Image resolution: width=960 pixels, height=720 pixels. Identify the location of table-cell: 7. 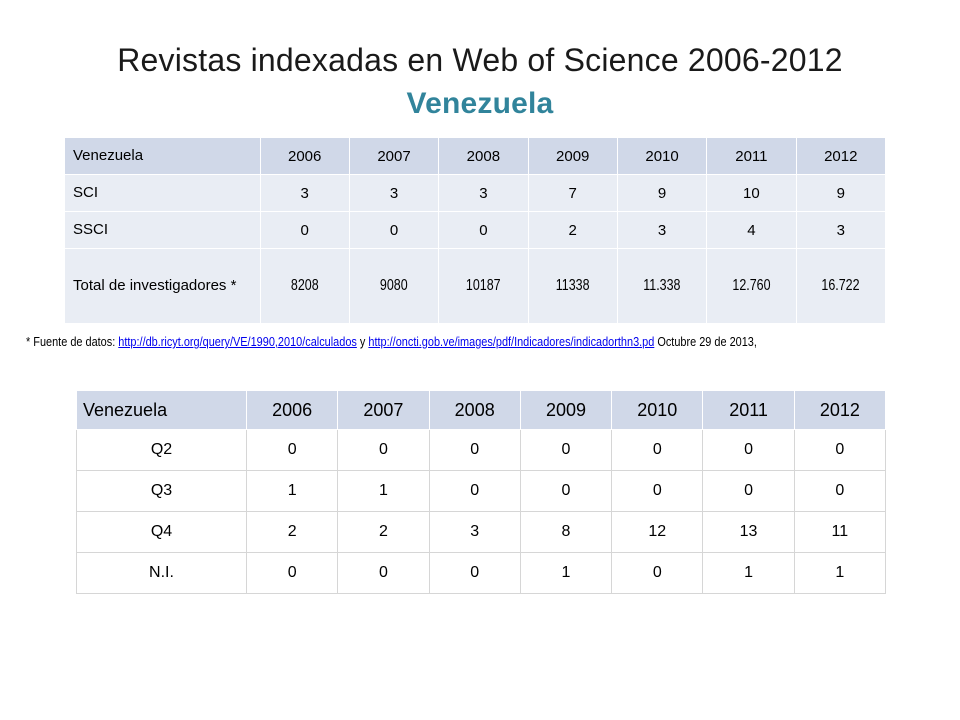
(573, 193).